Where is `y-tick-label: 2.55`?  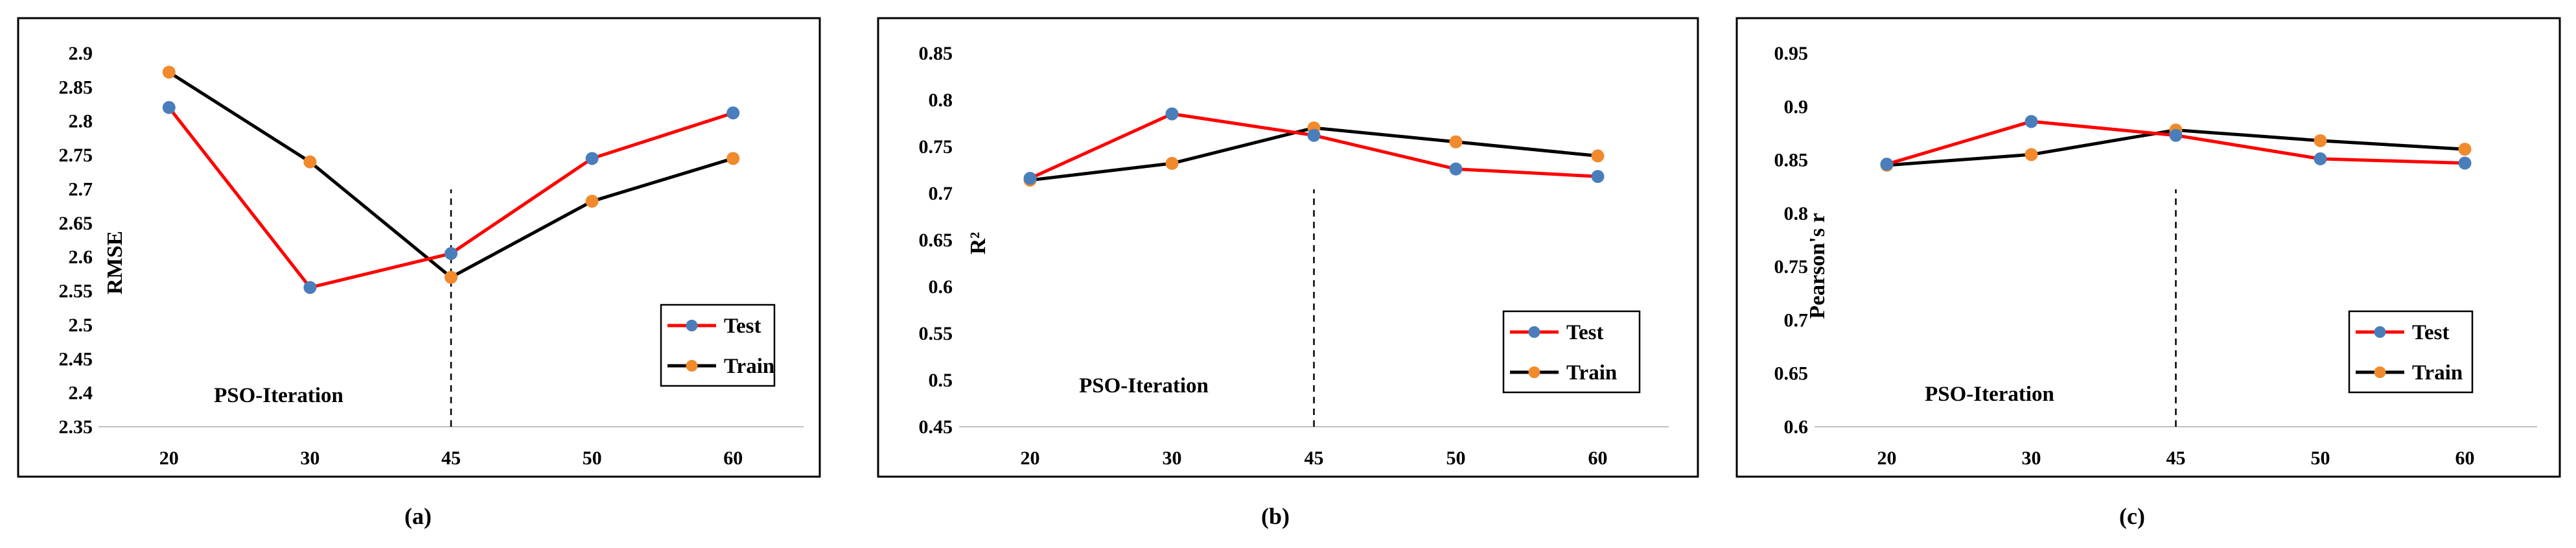 y-tick-label: 2.55 is located at coordinates (76, 291).